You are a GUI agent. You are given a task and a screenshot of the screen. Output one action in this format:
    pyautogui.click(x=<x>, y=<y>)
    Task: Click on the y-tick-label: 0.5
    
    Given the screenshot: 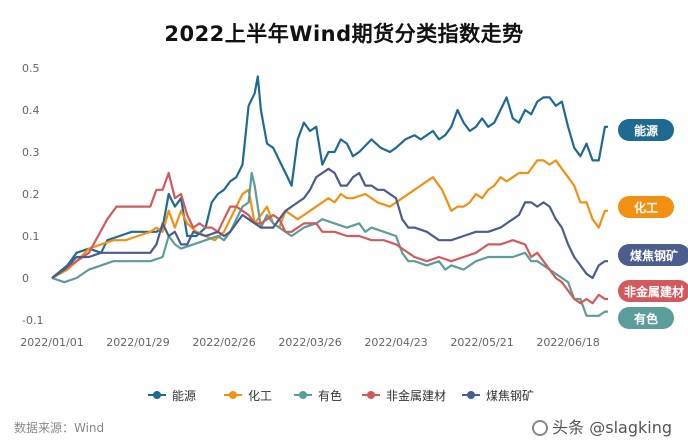 What is the action you would take?
    pyautogui.click(x=31, y=68)
    